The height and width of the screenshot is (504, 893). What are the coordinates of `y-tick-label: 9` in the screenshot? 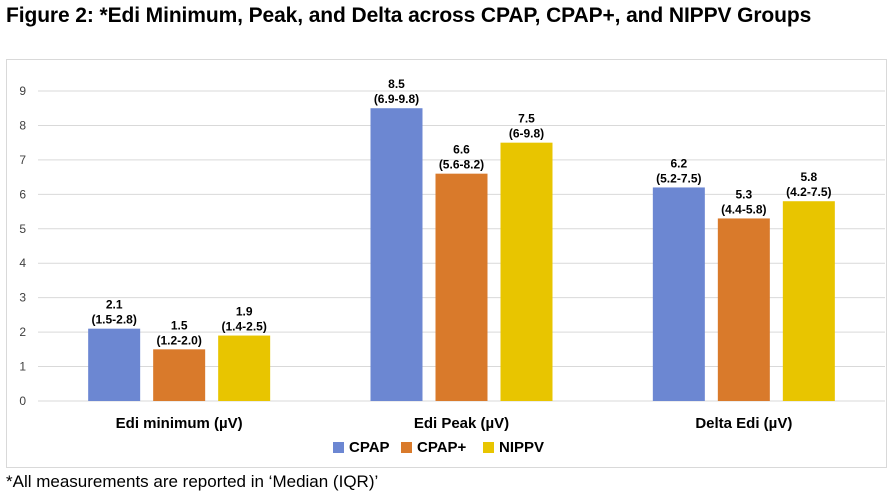 It's located at (22, 91).